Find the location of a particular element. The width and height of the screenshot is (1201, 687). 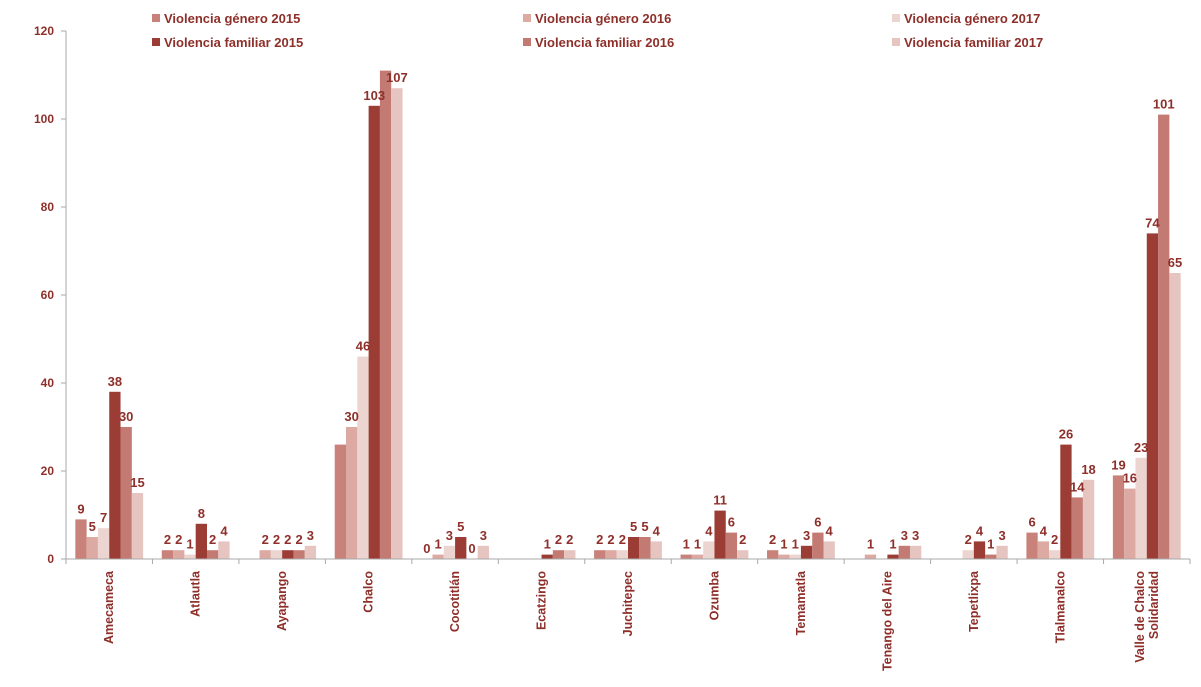

data-label: 8 is located at coordinates (201, 513).